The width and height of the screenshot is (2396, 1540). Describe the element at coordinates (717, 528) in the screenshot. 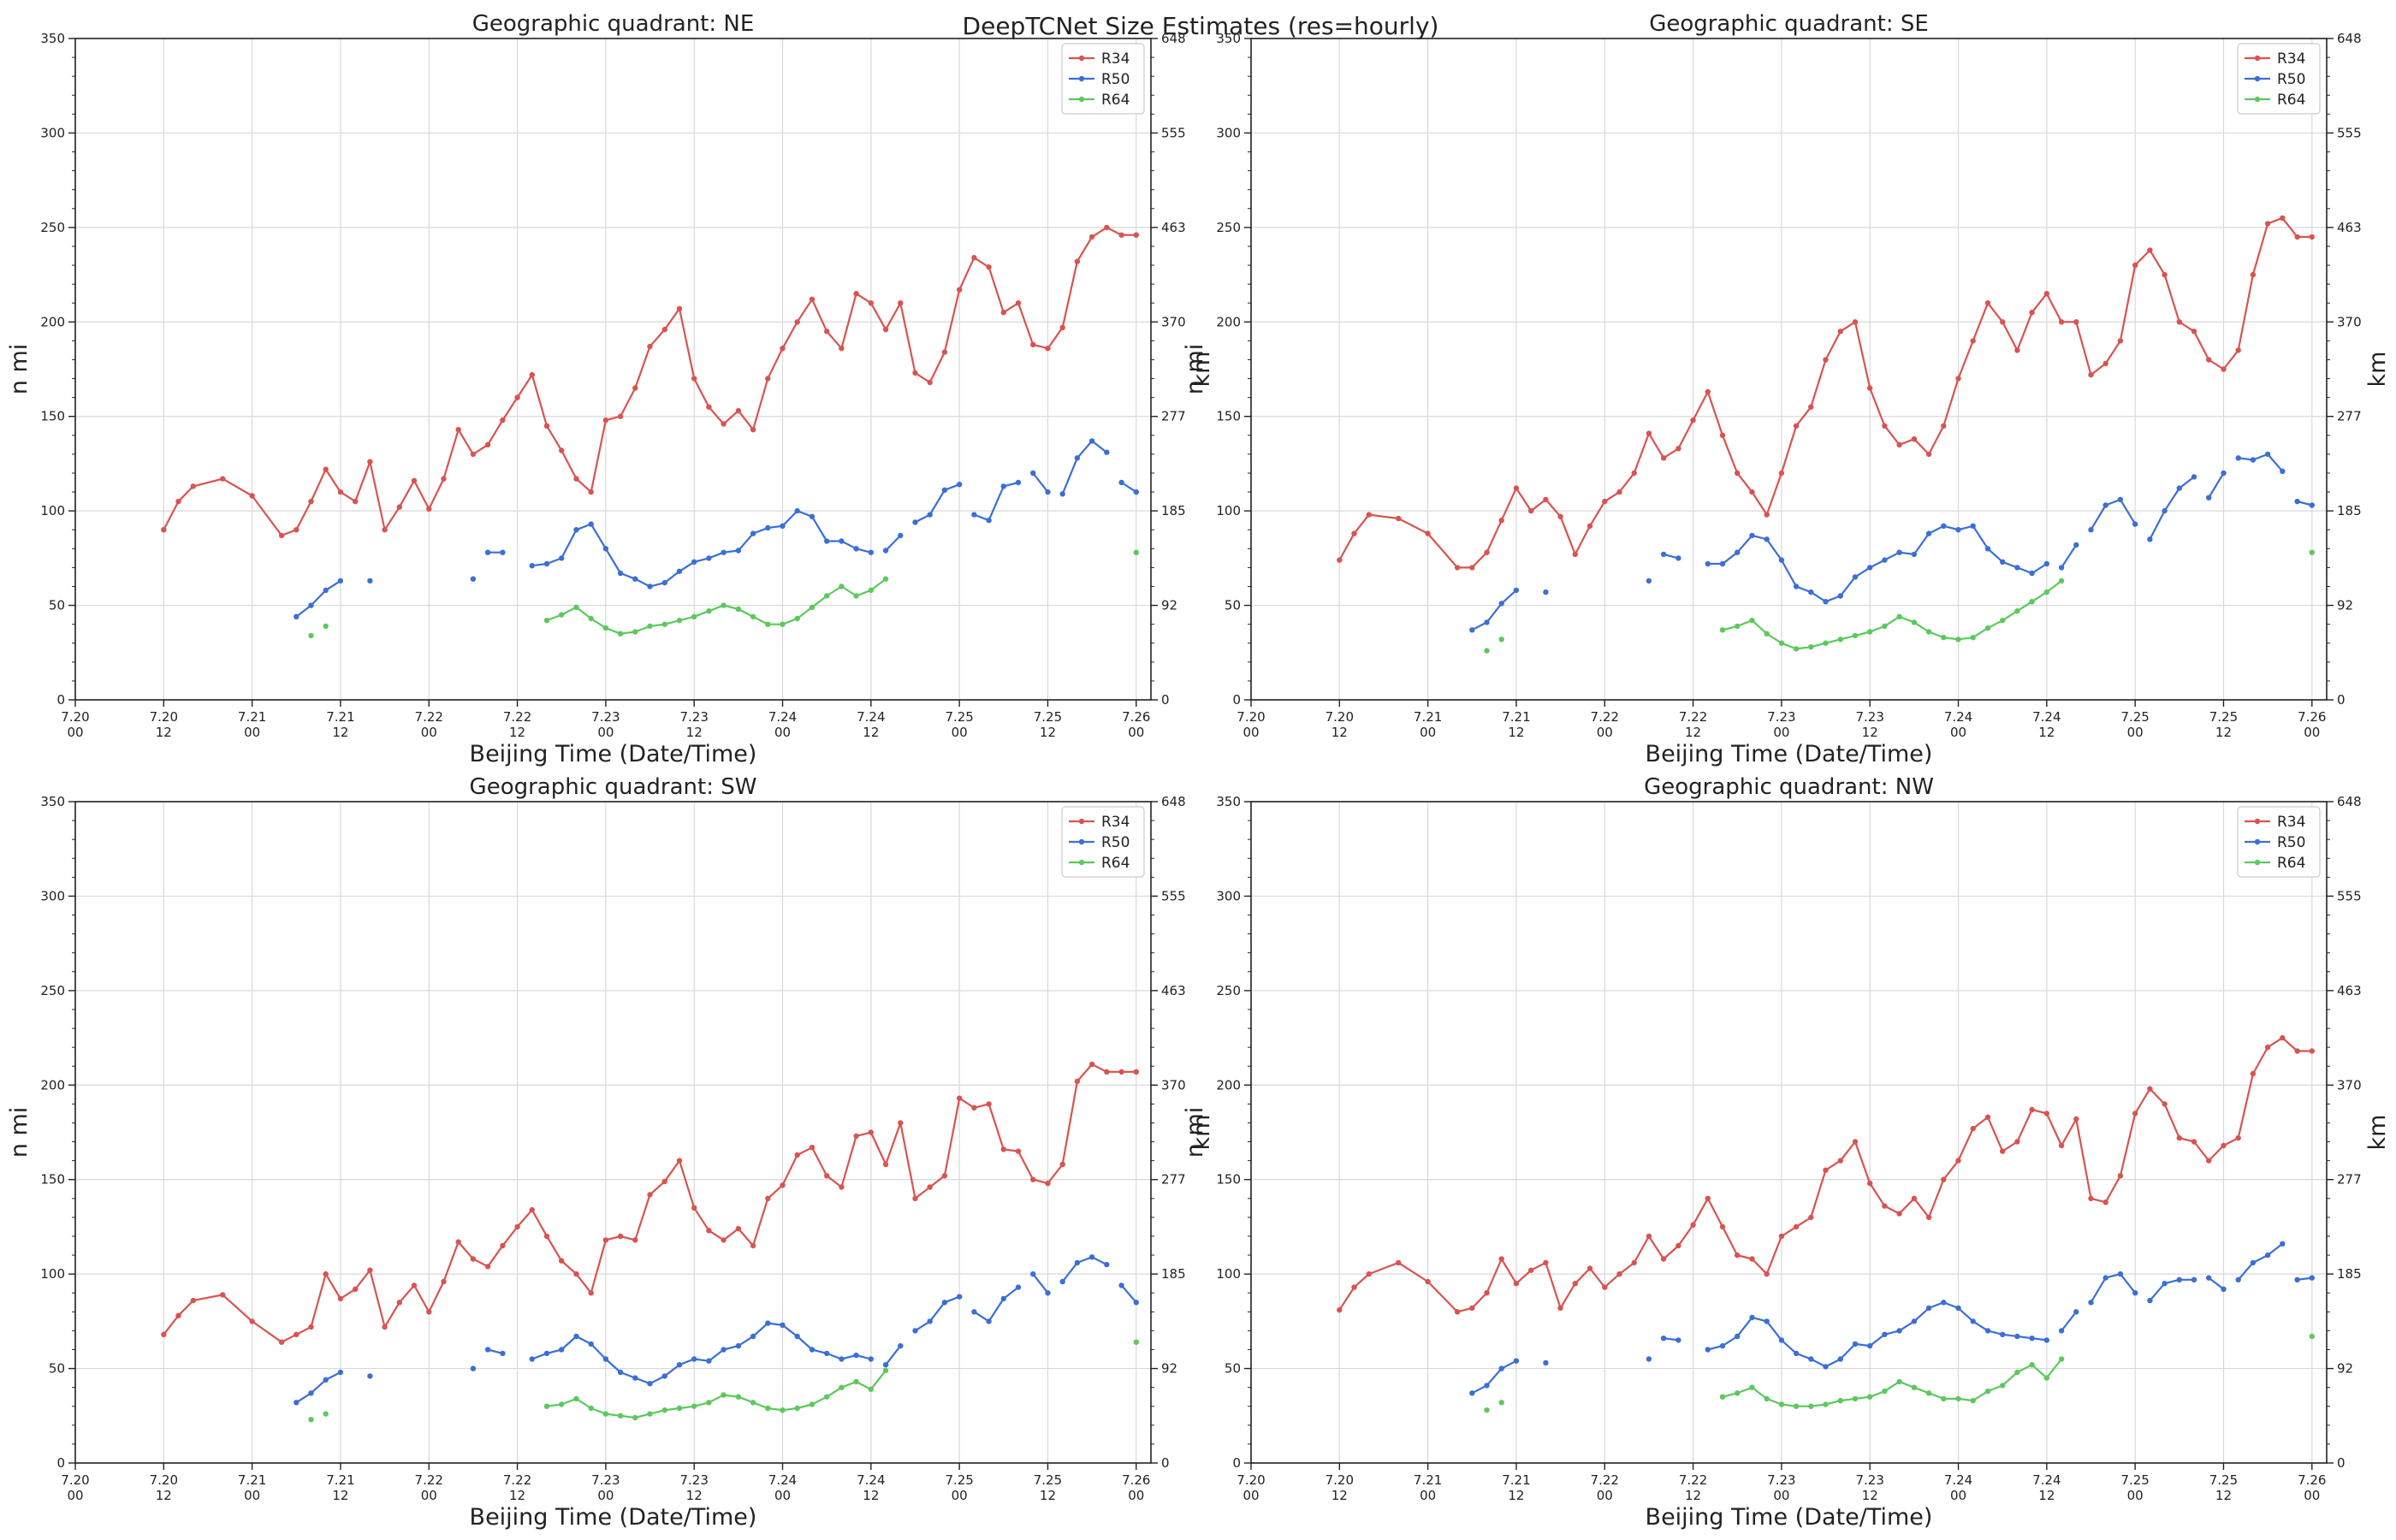

I see `series-r50` at that location.